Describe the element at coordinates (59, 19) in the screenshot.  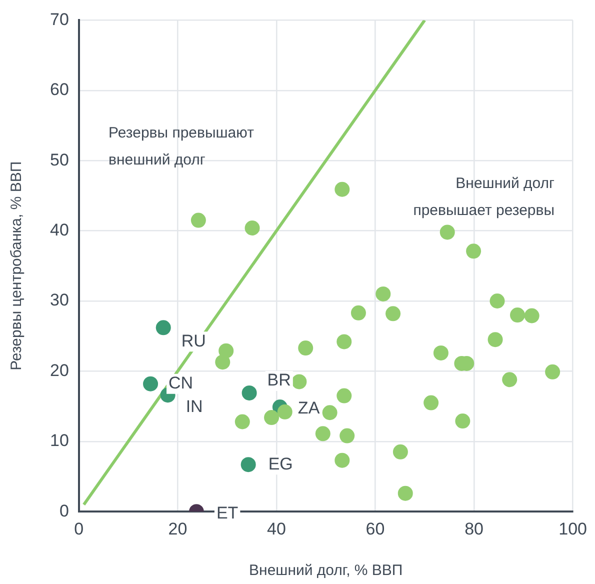
I see `y-tick-label: 70` at that location.